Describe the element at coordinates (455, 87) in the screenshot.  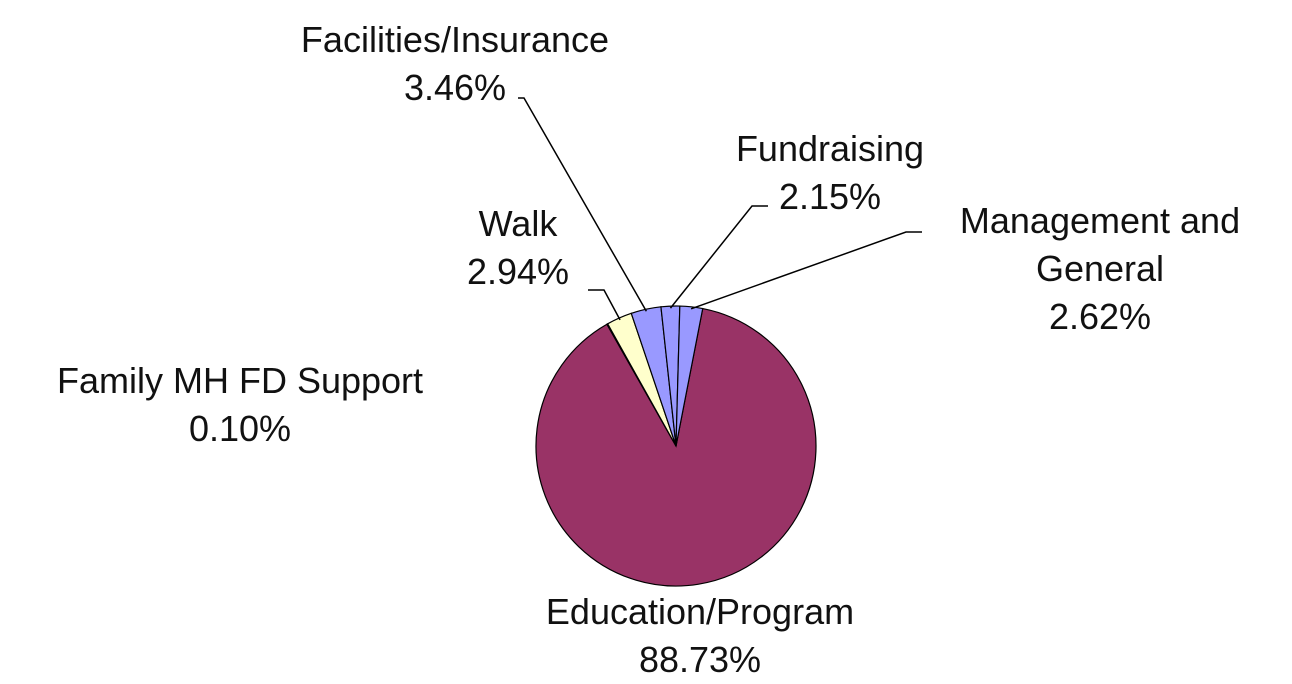
I see `value-label: 3.46%` at that location.